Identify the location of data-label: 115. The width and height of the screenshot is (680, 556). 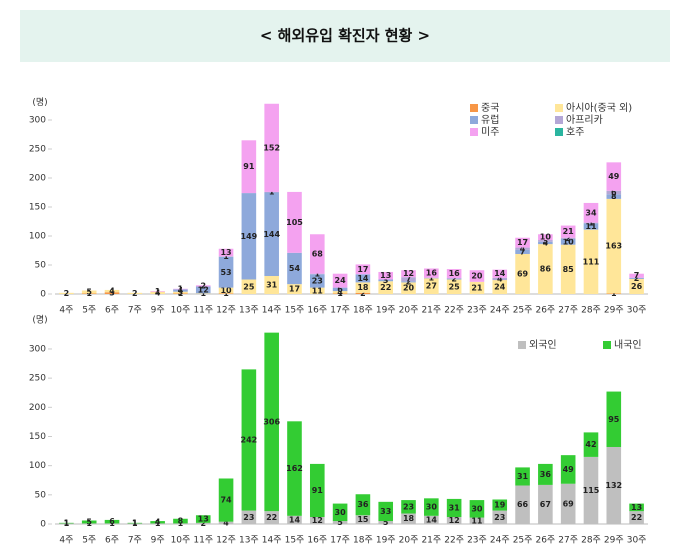
(591, 490).